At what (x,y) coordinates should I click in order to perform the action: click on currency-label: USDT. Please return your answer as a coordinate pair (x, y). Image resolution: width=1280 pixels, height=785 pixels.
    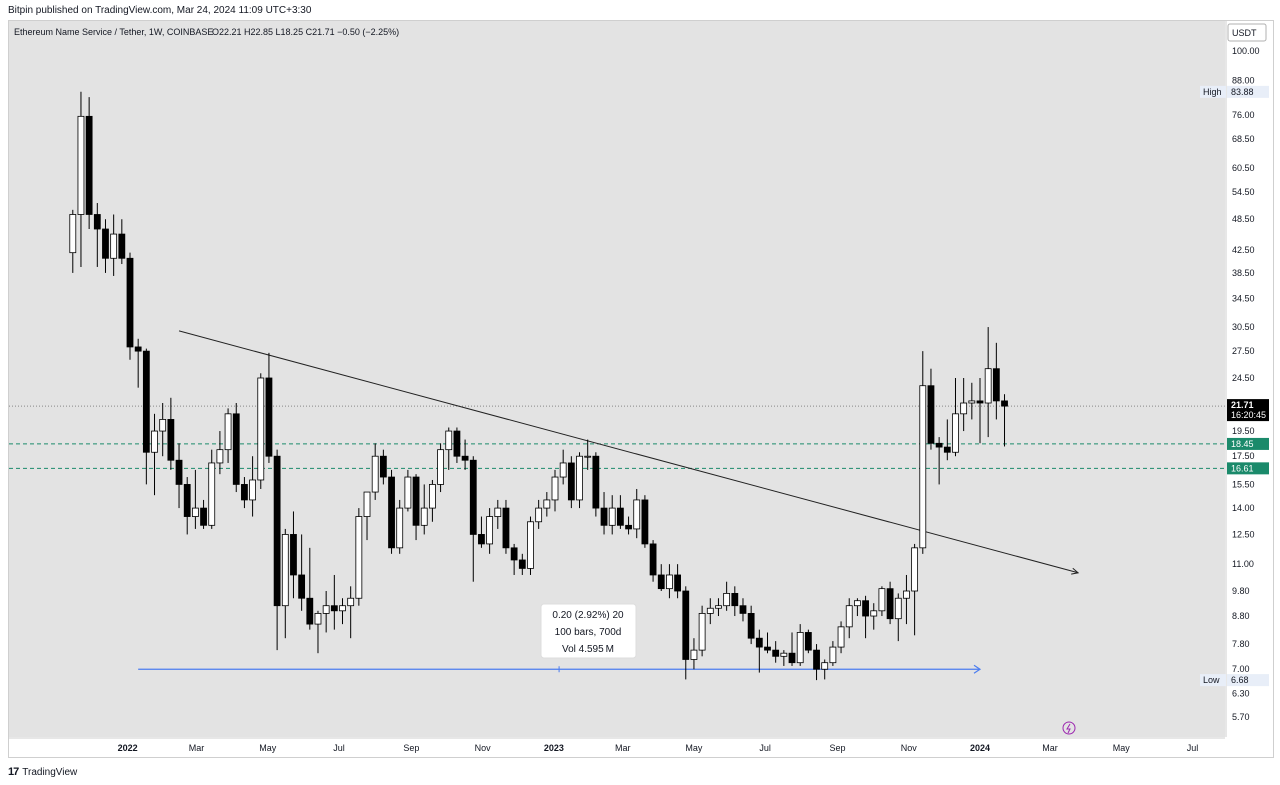
    Looking at the image, I should click on (1244, 33).